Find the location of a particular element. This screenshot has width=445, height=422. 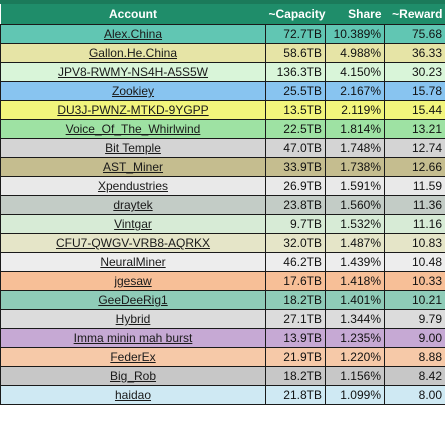

account-link: Alex.China is located at coordinates (133, 34).